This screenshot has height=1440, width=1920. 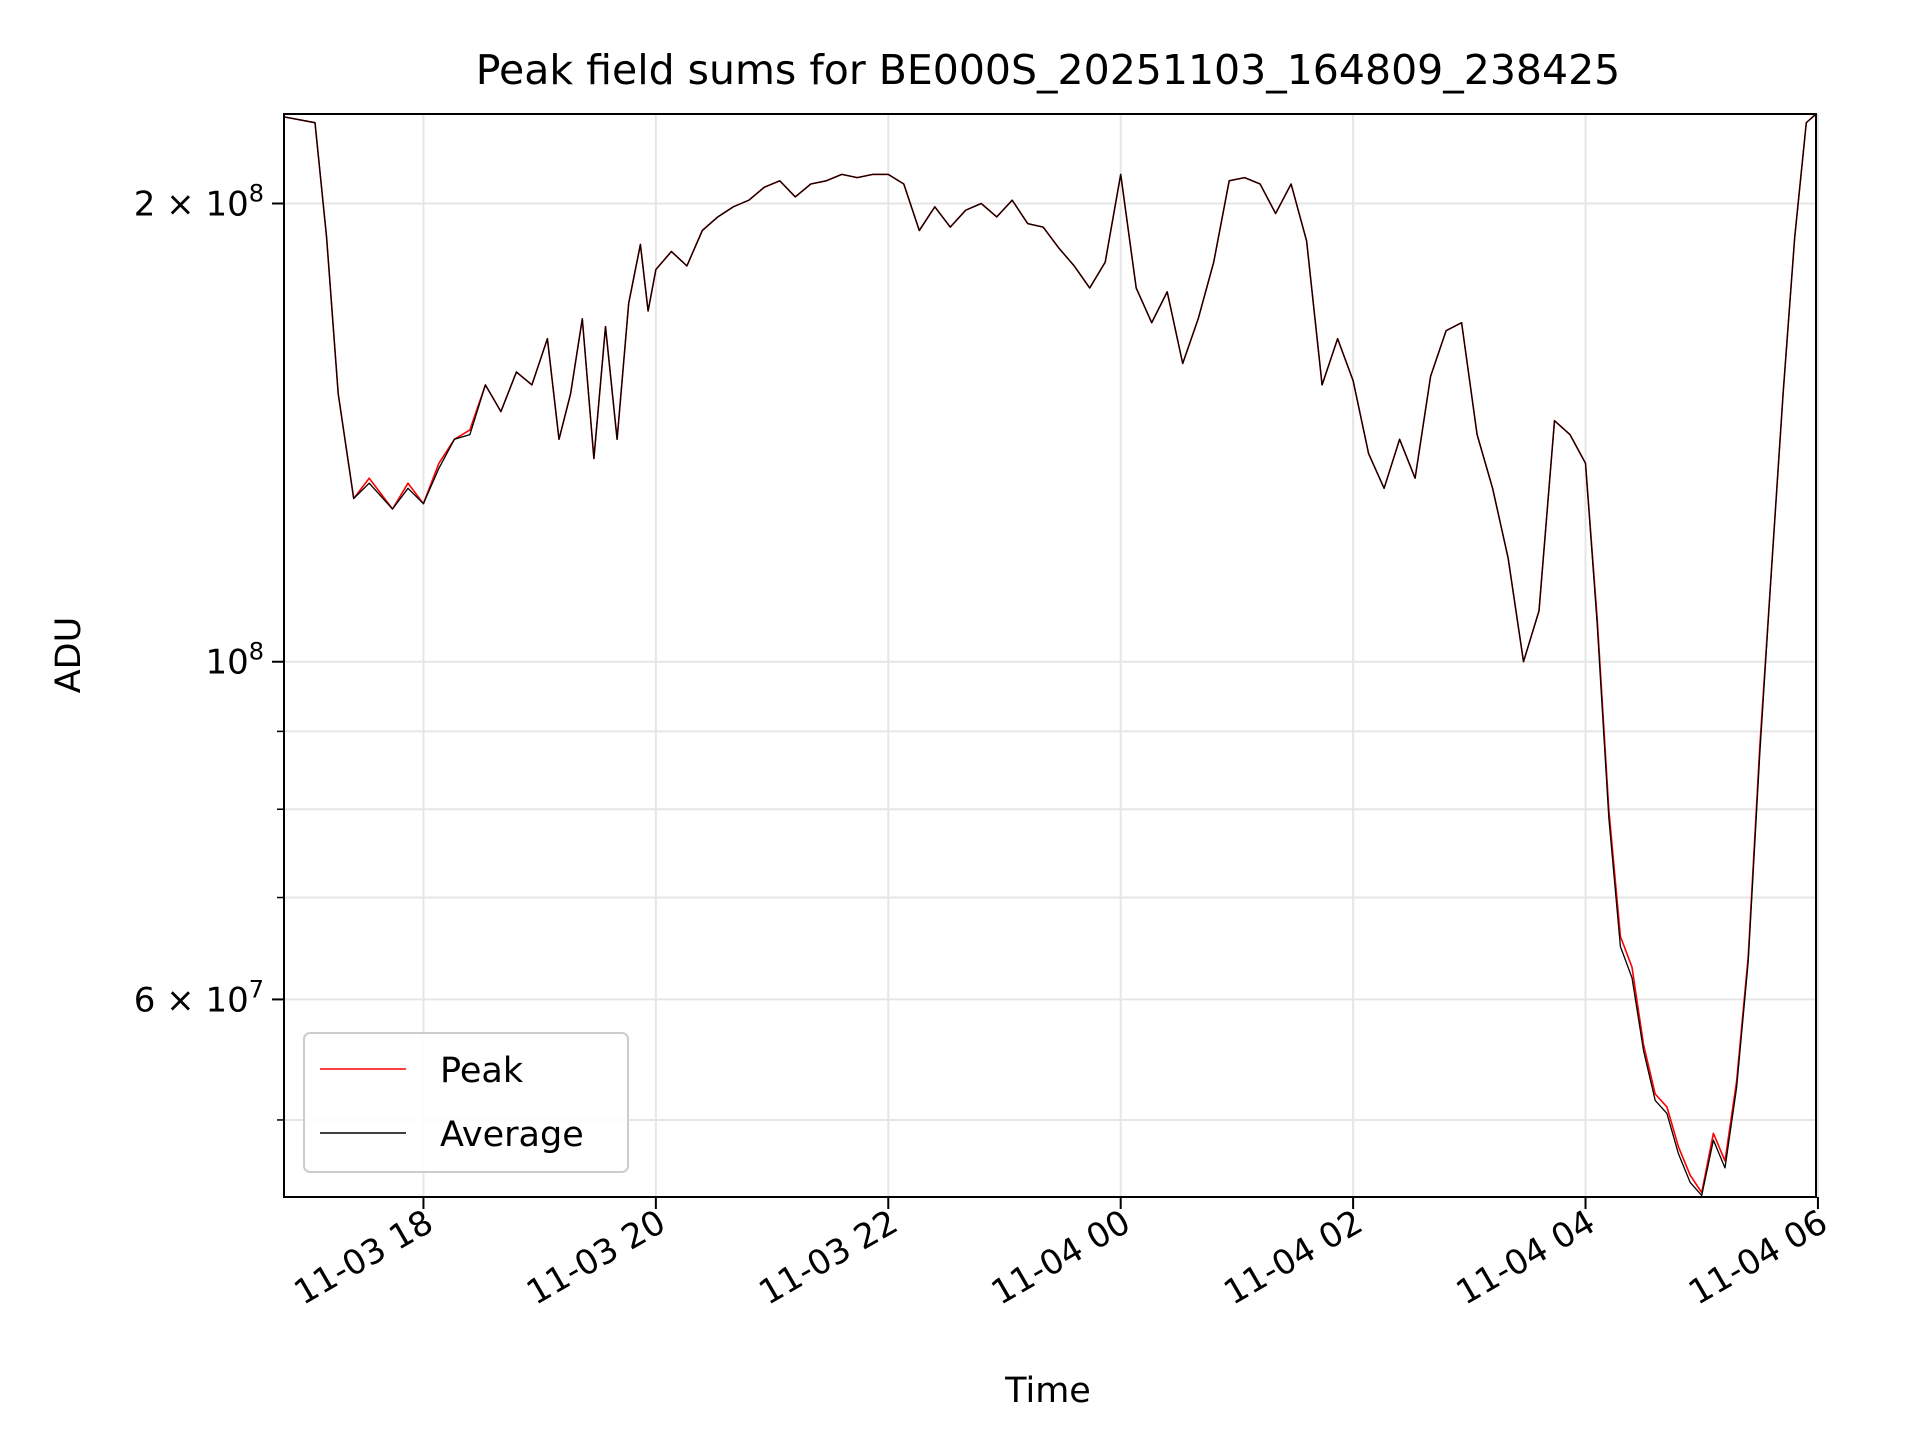 I want to click on legend-label-average: Average, so click(x=512, y=1135).